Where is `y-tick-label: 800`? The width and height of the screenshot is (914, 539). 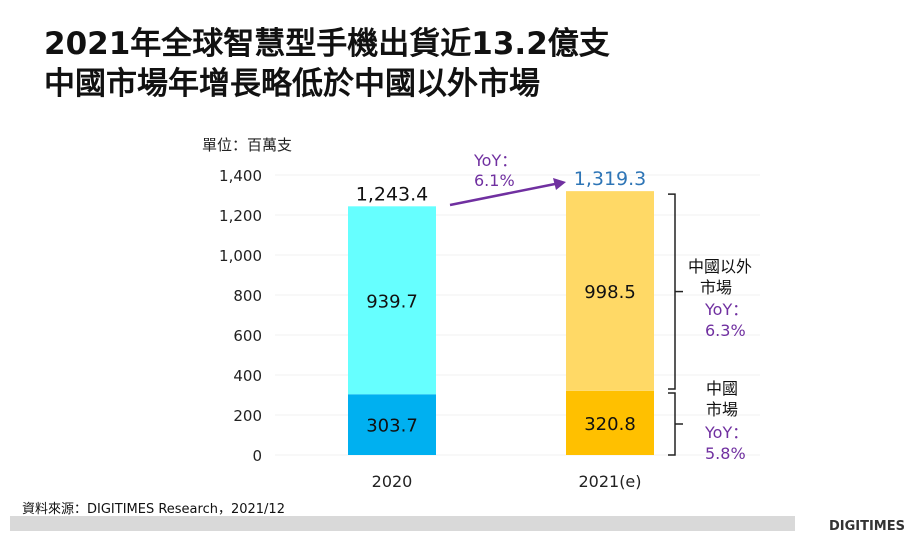 y-tick-label: 800 is located at coordinates (247, 296).